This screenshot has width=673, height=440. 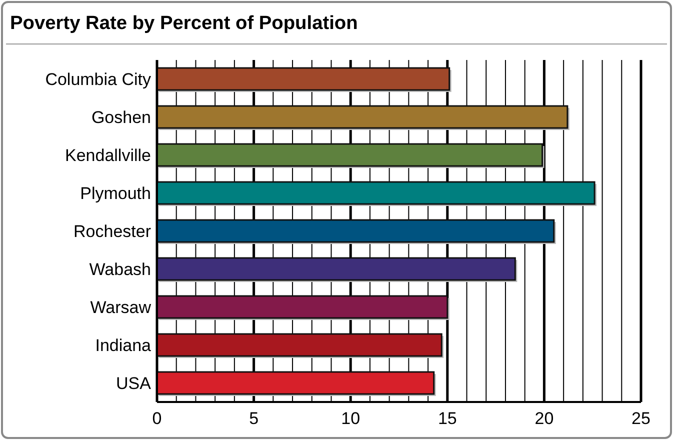 What do you see at coordinates (123, 345) in the screenshot?
I see `y-tick-label: Indiana` at bounding box center [123, 345].